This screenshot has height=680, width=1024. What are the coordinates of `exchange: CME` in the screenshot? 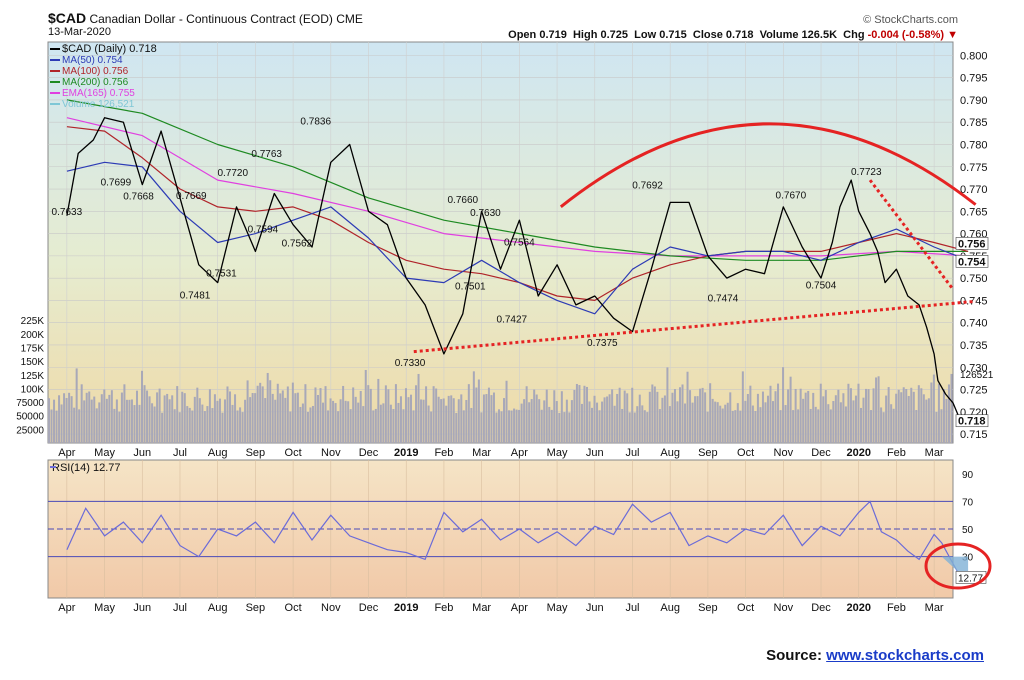 It's located at (349, 19).